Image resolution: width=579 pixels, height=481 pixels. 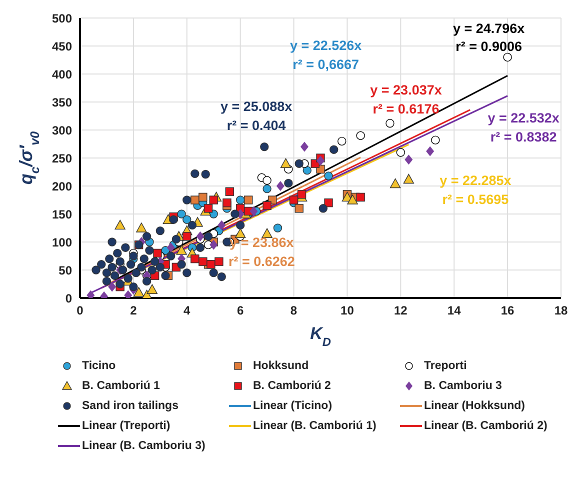 What do you see at coordinates (144, 446) in the screenshot?
I see `legend-label: Linear (B. Camboriu 3)` at bounding box center [144, 446].